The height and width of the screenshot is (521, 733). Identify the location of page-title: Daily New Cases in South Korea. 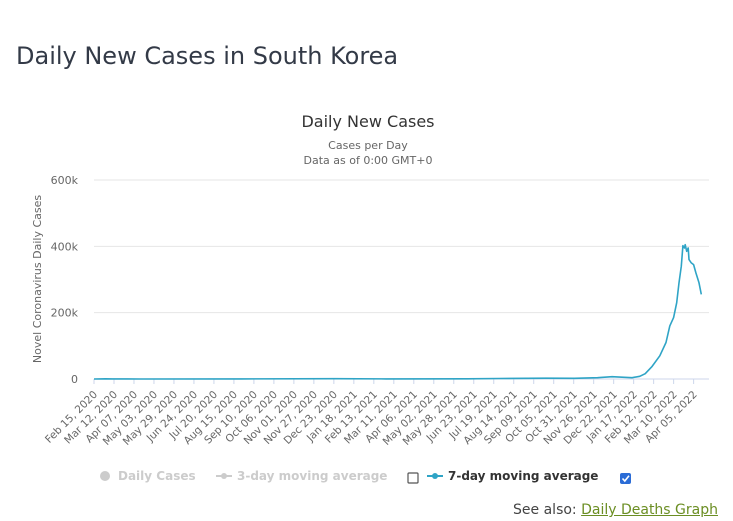
(207, 56).